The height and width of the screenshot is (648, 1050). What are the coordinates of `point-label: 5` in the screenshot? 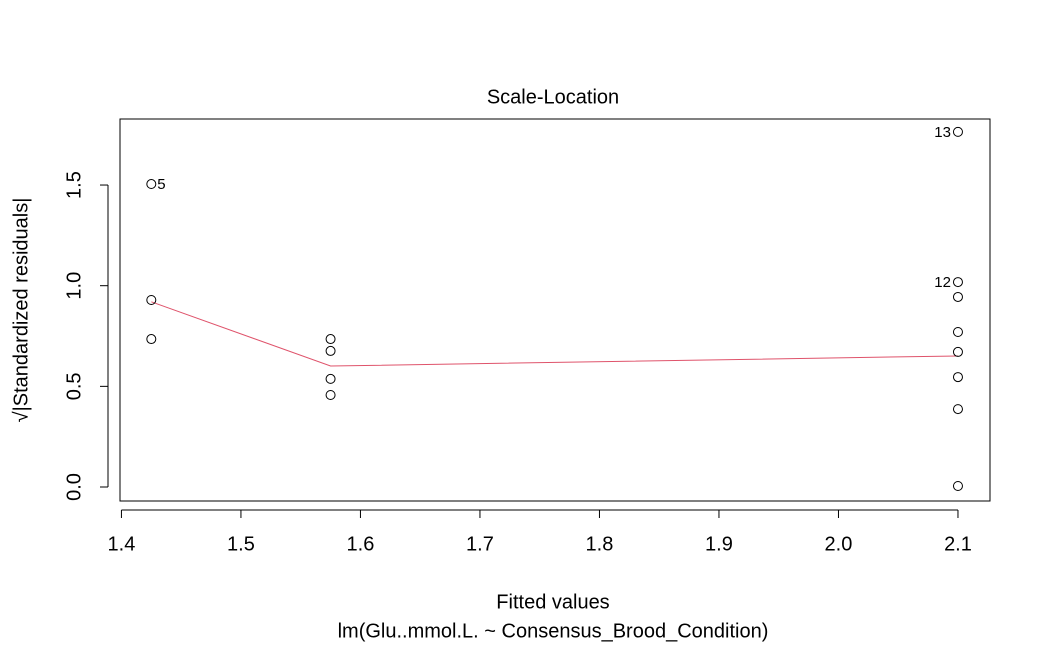 It's located at (161, 184).